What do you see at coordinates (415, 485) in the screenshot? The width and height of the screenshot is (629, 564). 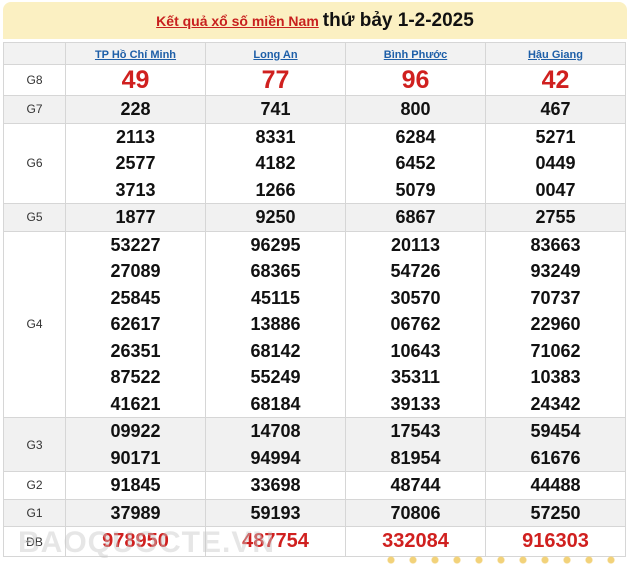 I see `result-number: 48744` at bounding box center [415, 485].